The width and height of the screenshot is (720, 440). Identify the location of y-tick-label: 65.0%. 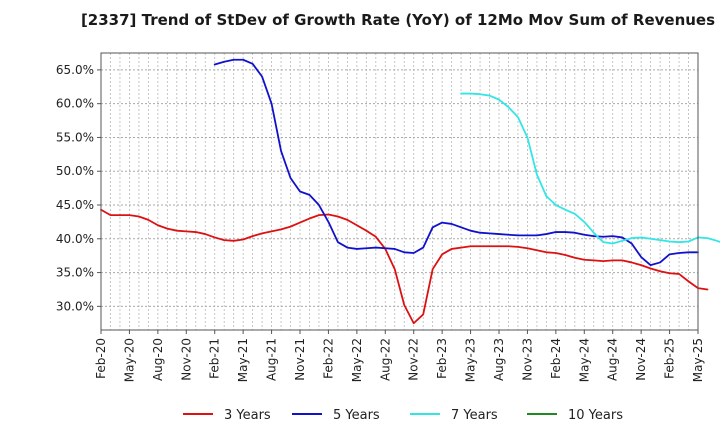
(75, 70).